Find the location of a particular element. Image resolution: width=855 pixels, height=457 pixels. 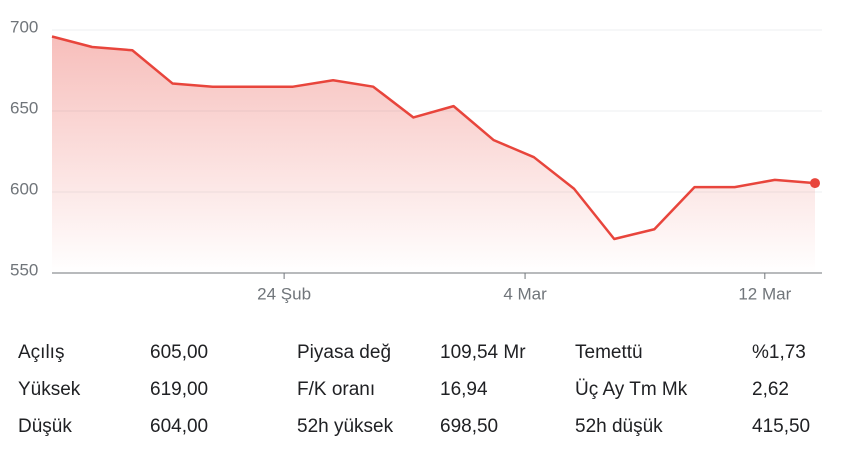

stat-label: 52h düşük is located at coordinates (619, 426).